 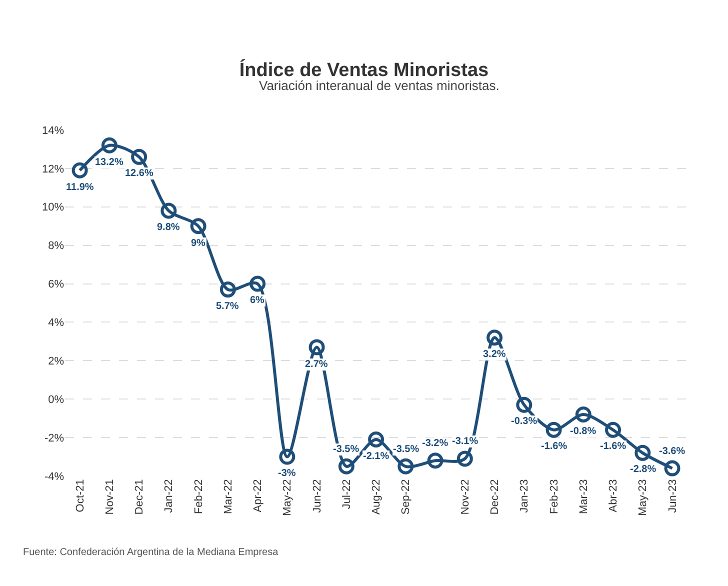 What do you see at coordinates (227, 306) in the screenshot?
I see `data-label: 5.7%` at bounding box center [227, 306].